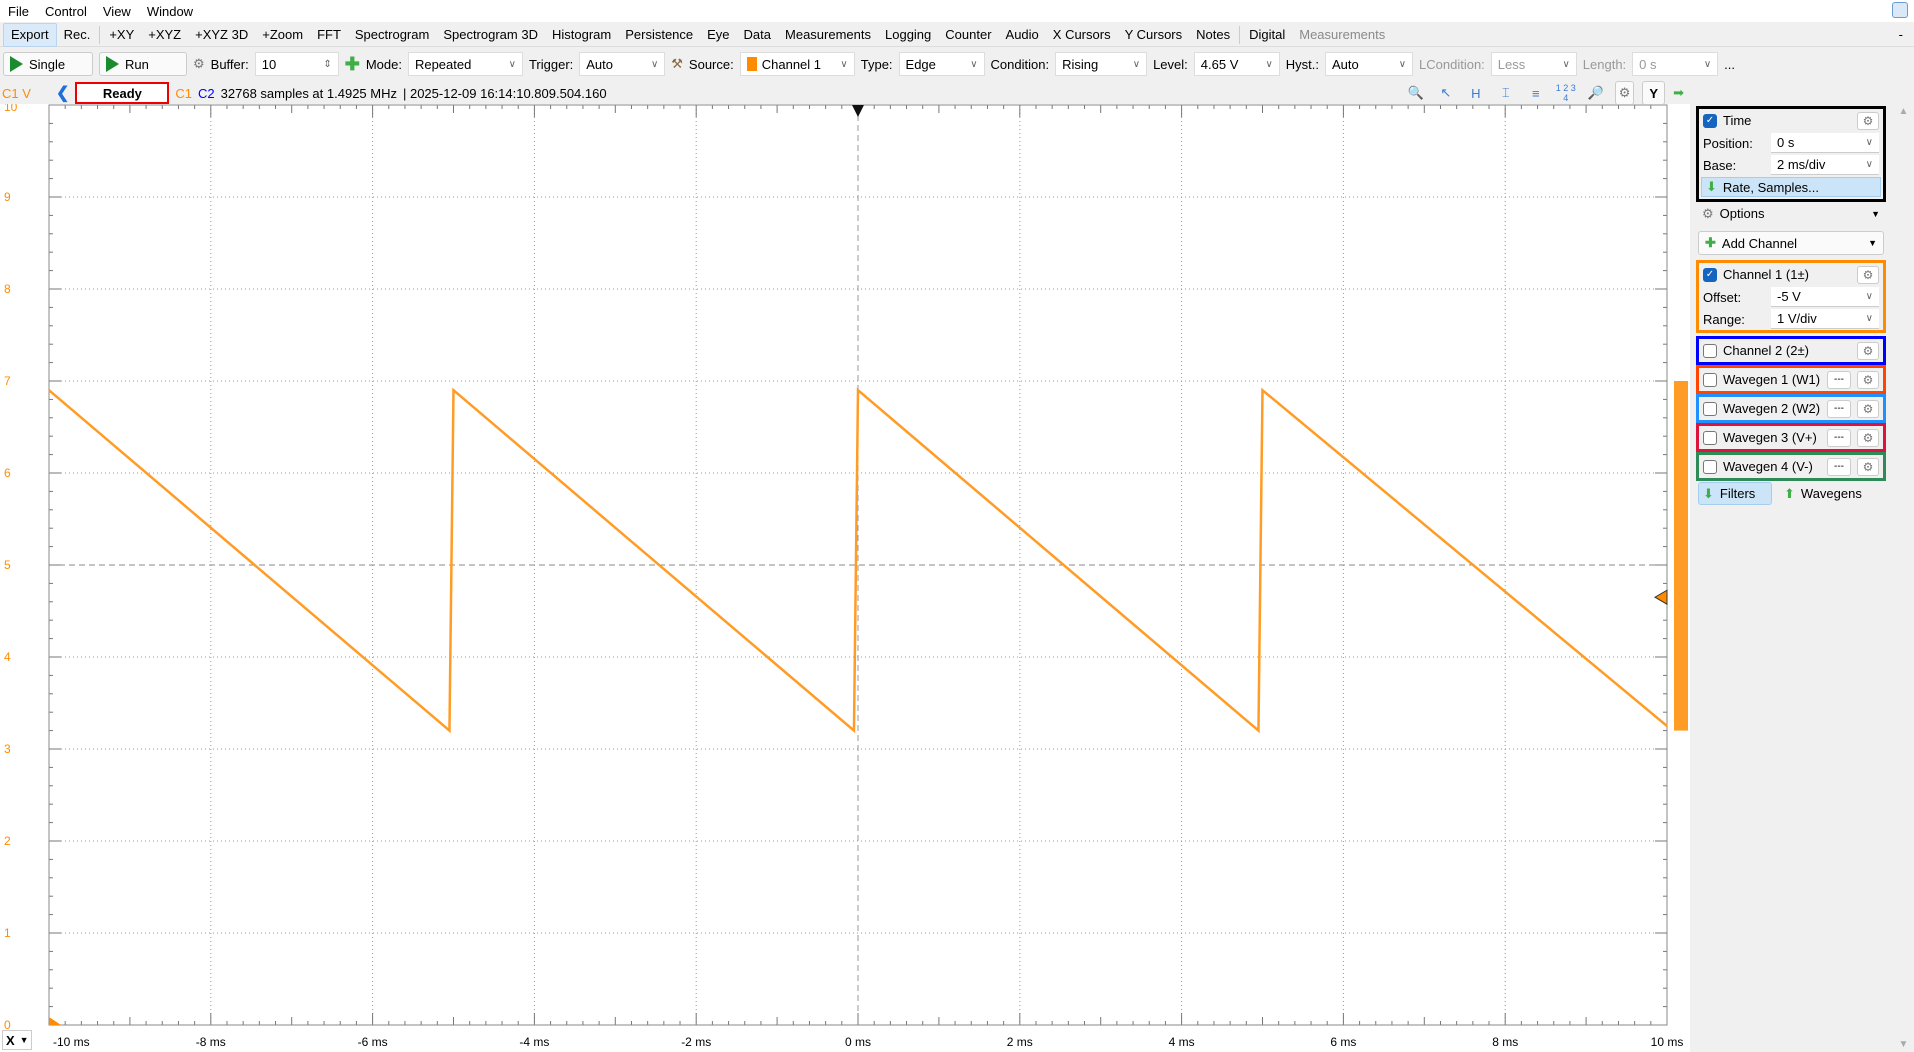  Describe the element at coordinates (1710, 350) in the screenshot. I see `channel2-checkbox` at that location.